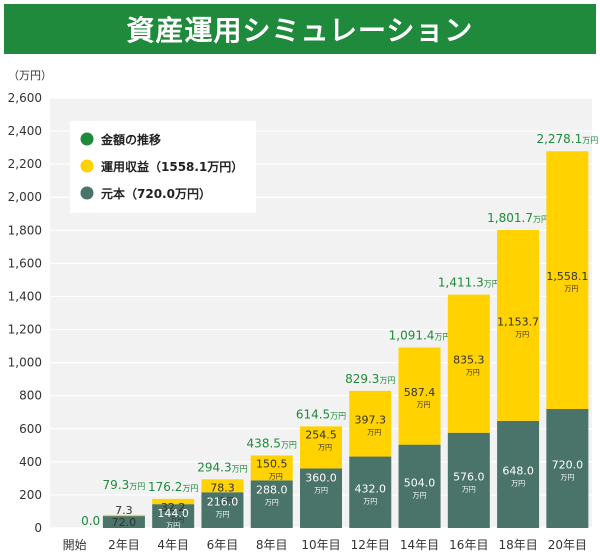 This screenshot has height=554, width=600. Describe the element at coordinates (30, 396) in the screenshot. I see `y-tick-label: 800` at that location.